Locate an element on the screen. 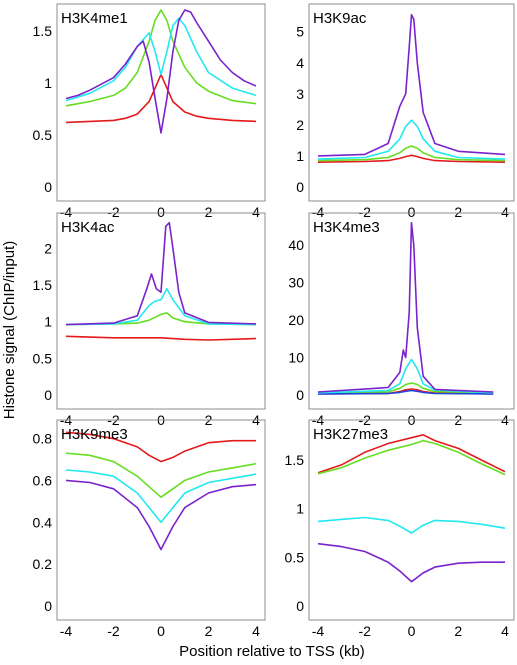 This screenshot has width=517, height=665. panel-title: H3K4me3 is located at coordinates (346, 227).